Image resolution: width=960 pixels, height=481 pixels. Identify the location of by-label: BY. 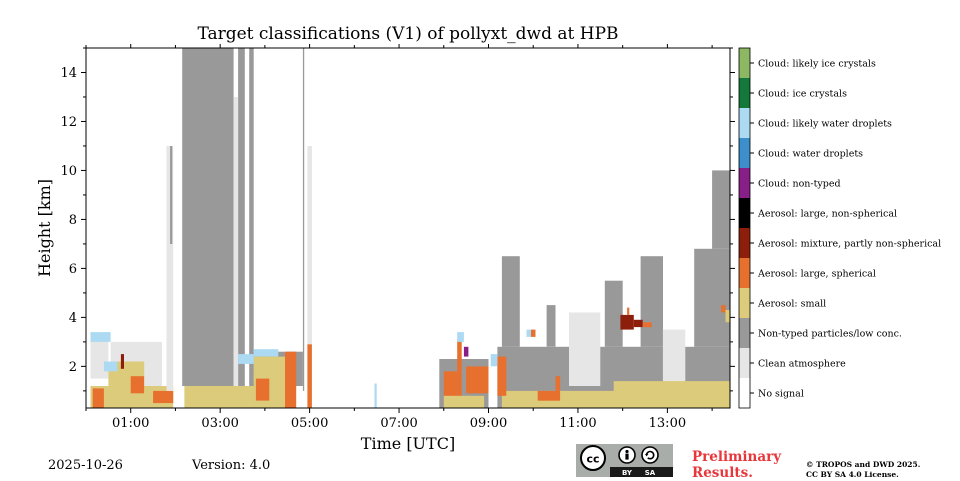
(627, 473).